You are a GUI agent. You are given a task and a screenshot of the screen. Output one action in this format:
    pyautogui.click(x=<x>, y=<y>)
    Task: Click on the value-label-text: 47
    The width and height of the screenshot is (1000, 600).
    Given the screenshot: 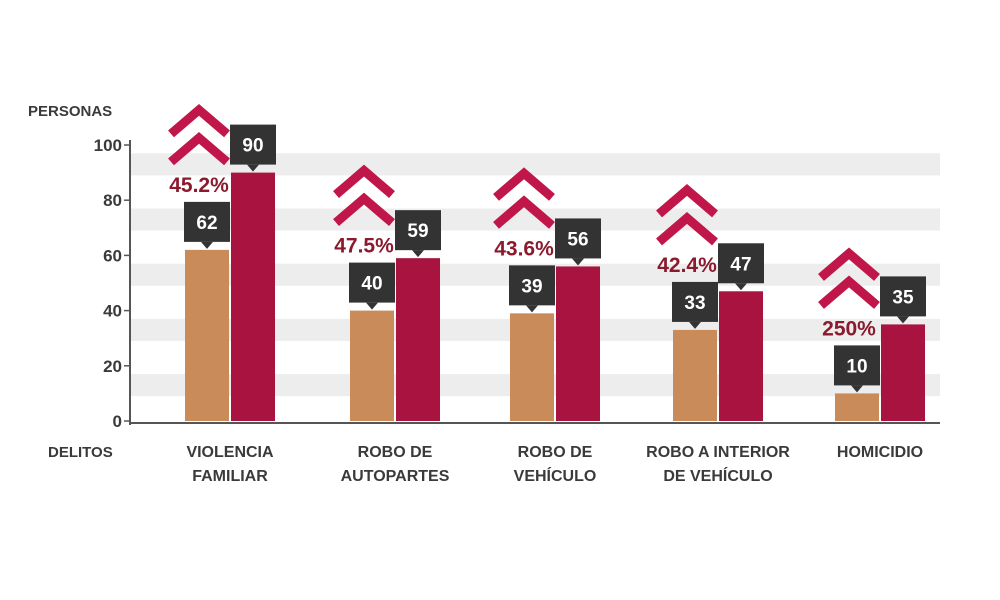 What is the action you would take?
    pyautogui.click(x=740, y=264)
    